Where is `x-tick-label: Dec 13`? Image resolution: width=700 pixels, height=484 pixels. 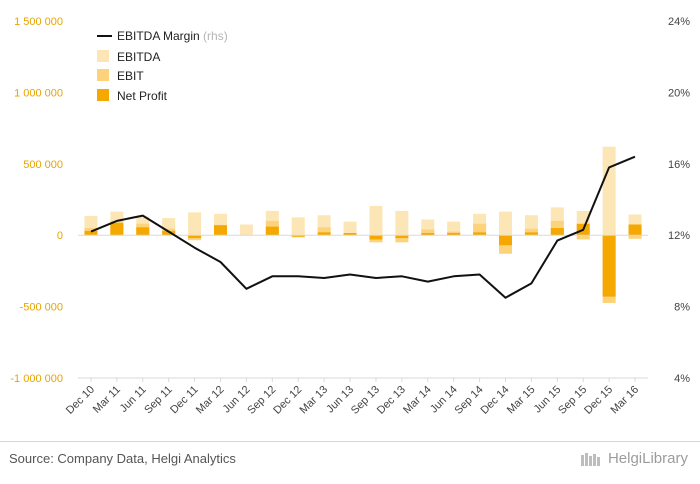 x-tick-label: Dec 13 is located at coordinates (391, 400).